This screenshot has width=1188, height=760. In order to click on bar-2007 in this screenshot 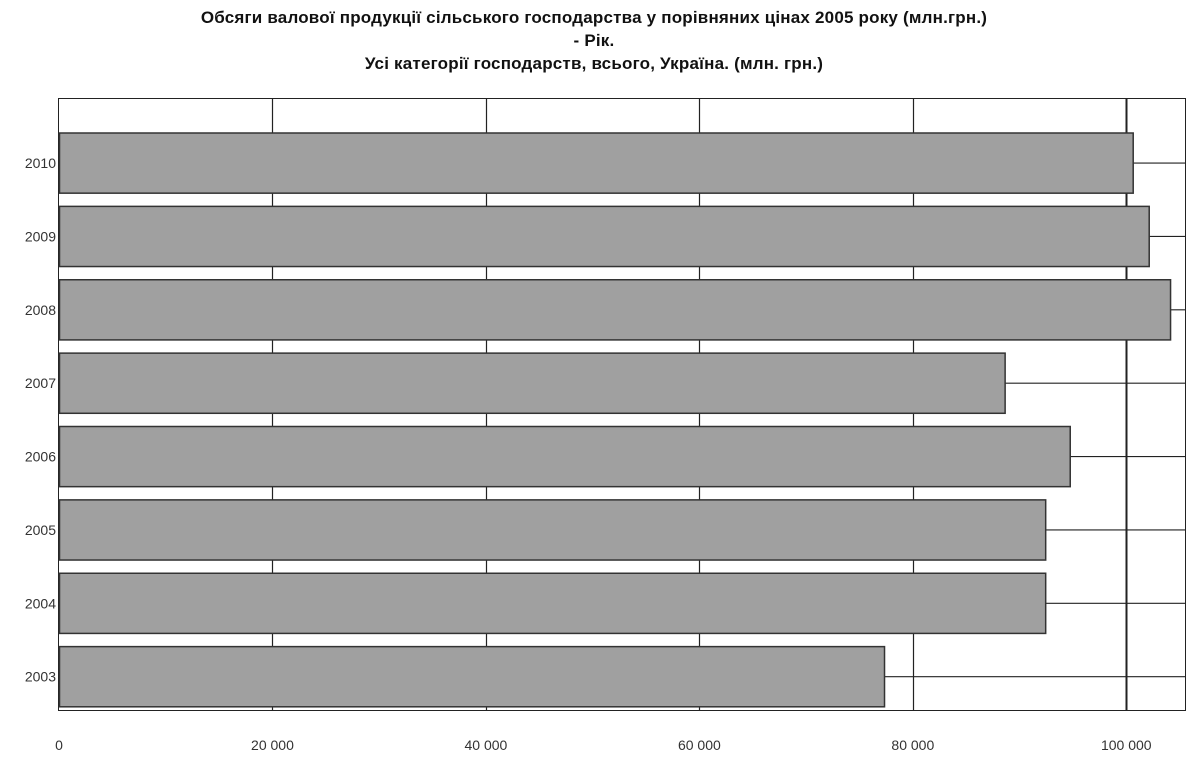, I will do `click(532, 383)`.